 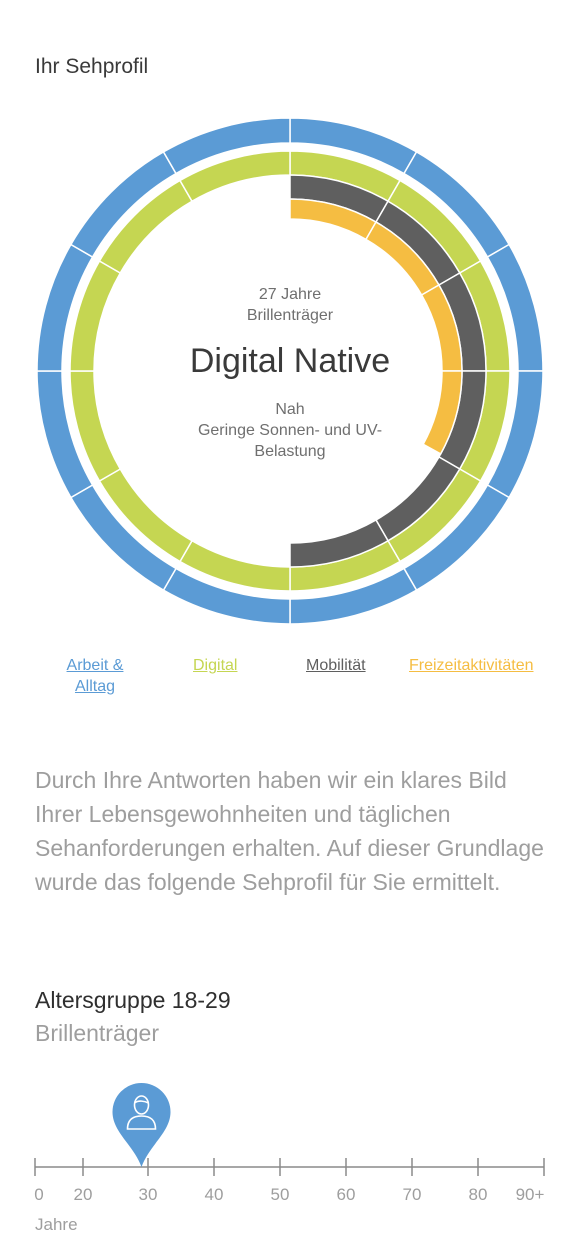 I want to click on age-marker-pin, so click(x=141, y=1124).